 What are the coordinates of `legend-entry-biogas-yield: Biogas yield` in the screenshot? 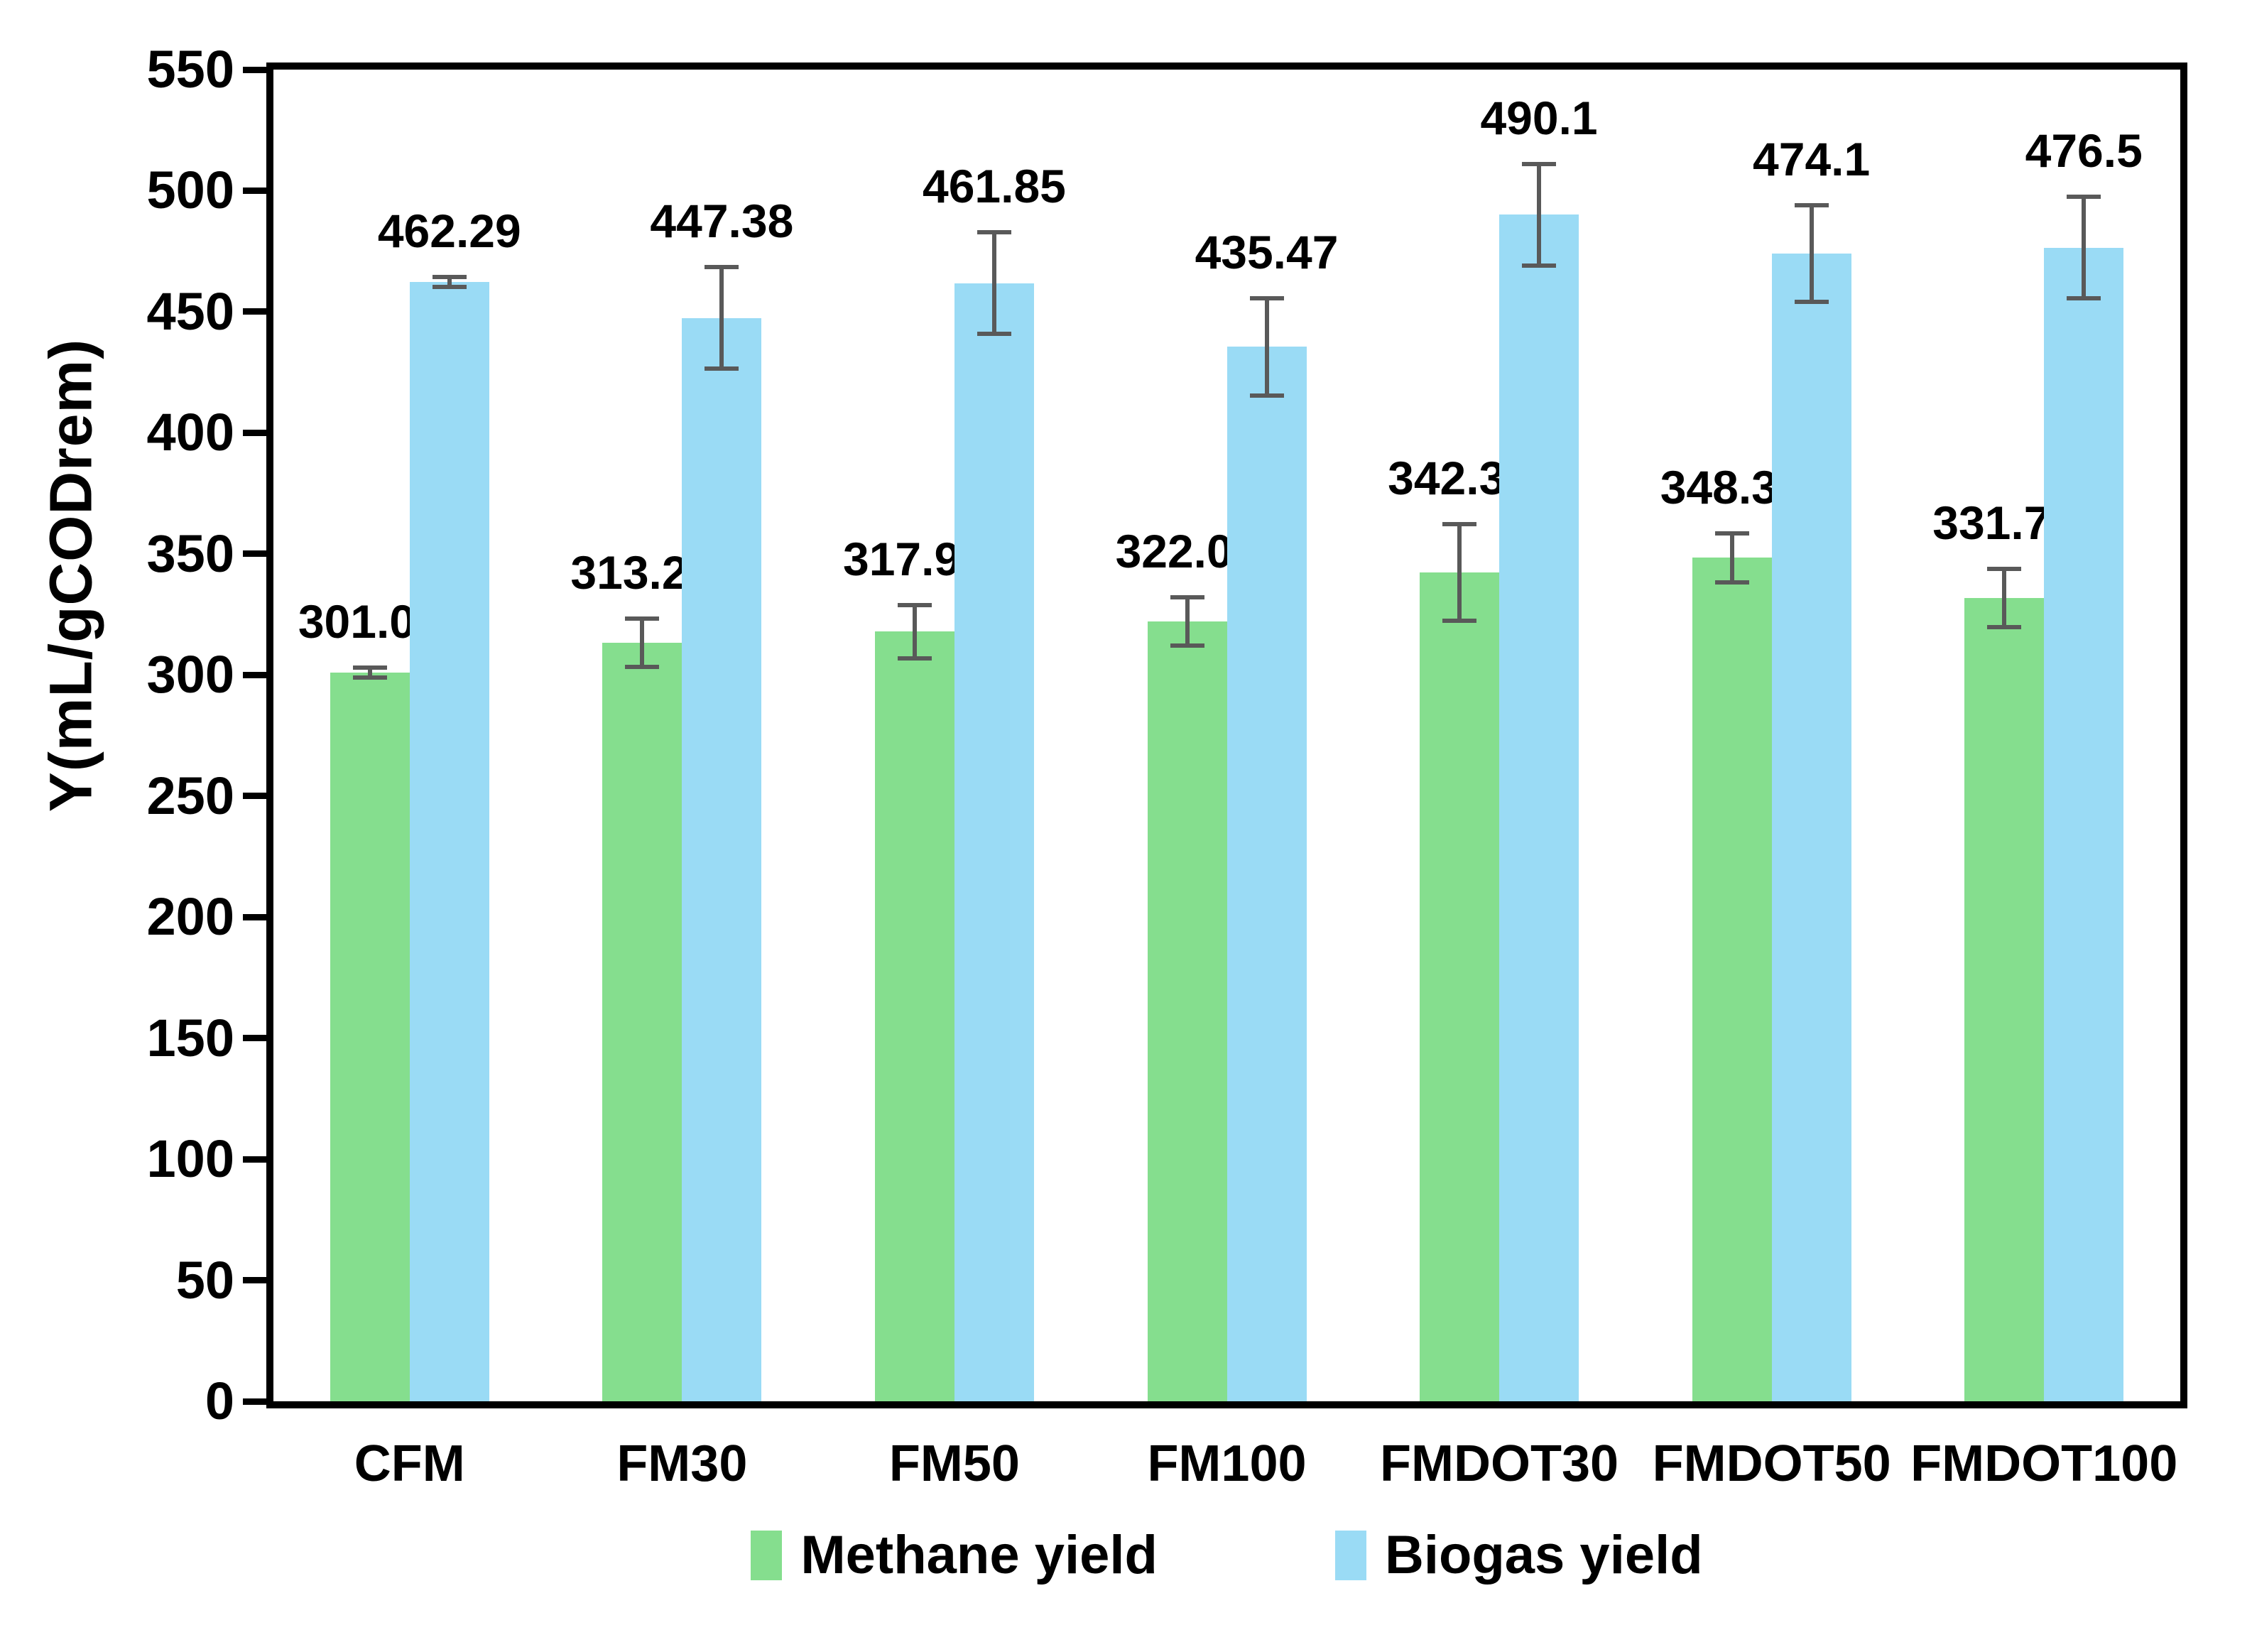 It's located at (1518, 1555).